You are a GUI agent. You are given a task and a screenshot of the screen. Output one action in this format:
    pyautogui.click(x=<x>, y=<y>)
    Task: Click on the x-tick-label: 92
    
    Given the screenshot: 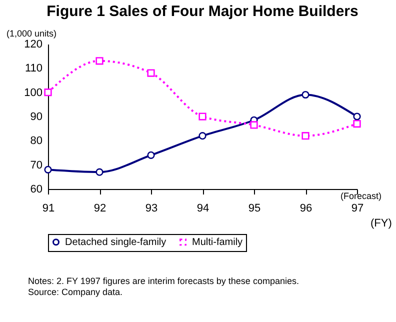 What is the action you would take?
    pyautogui.click(x=100, y=208)
    